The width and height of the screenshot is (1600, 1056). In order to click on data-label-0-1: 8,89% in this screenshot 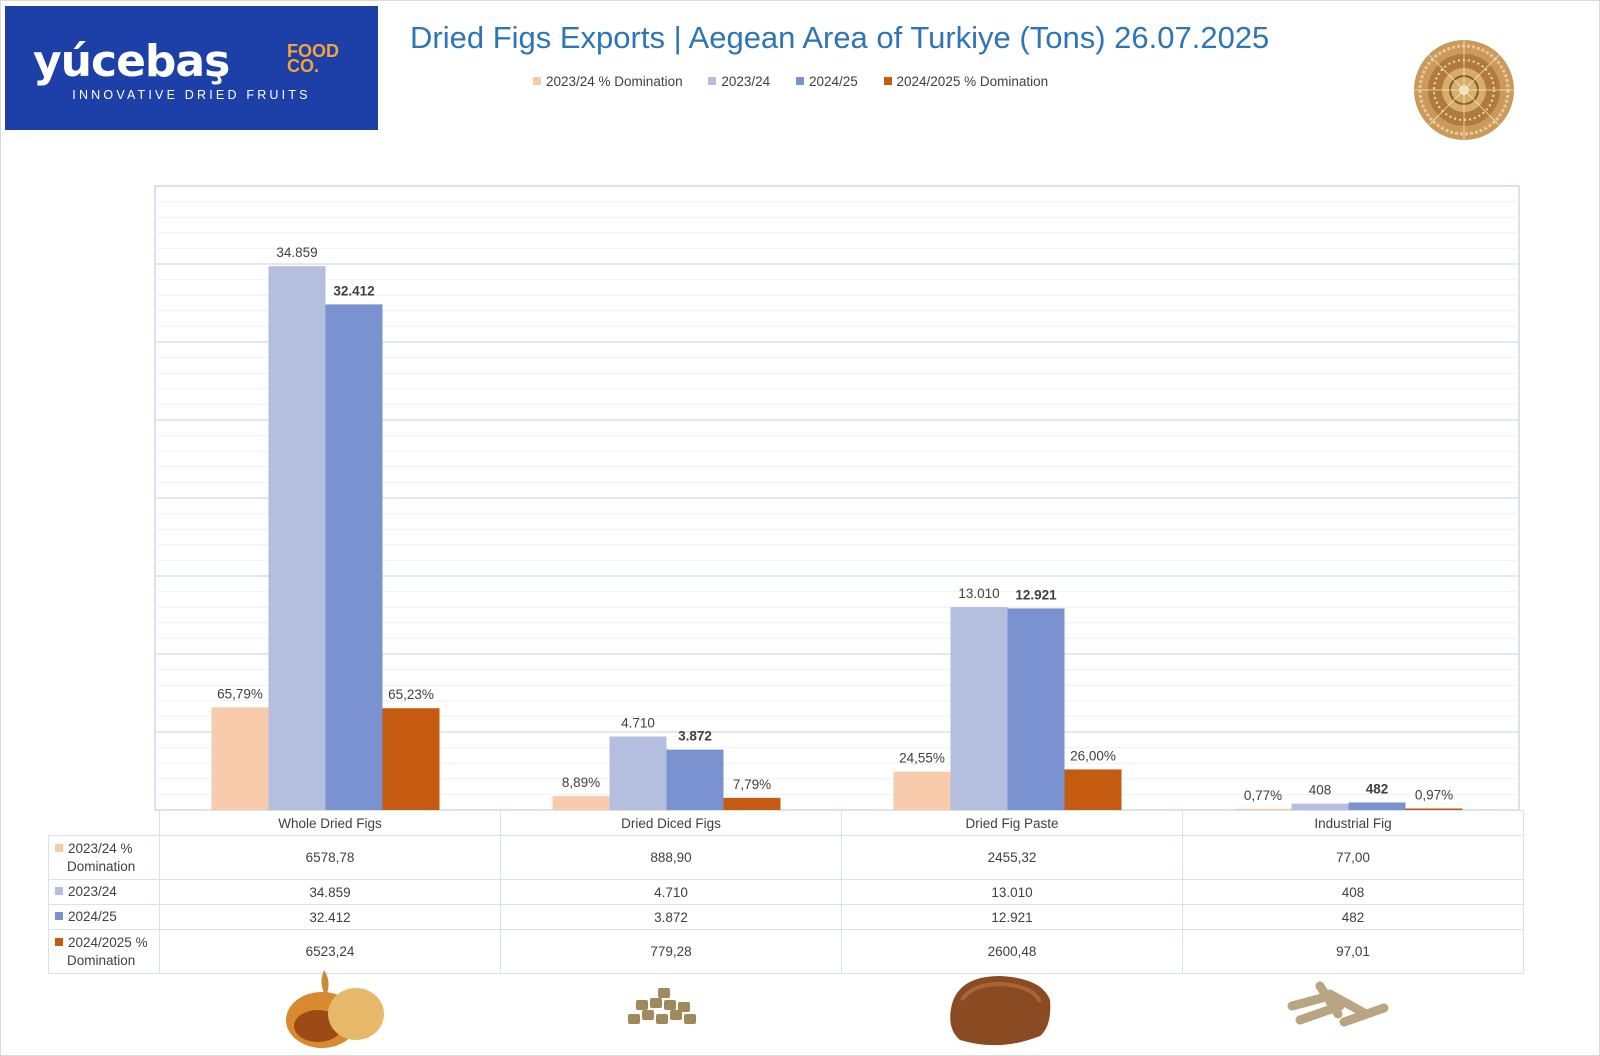, I will do `click(581, 782)`.